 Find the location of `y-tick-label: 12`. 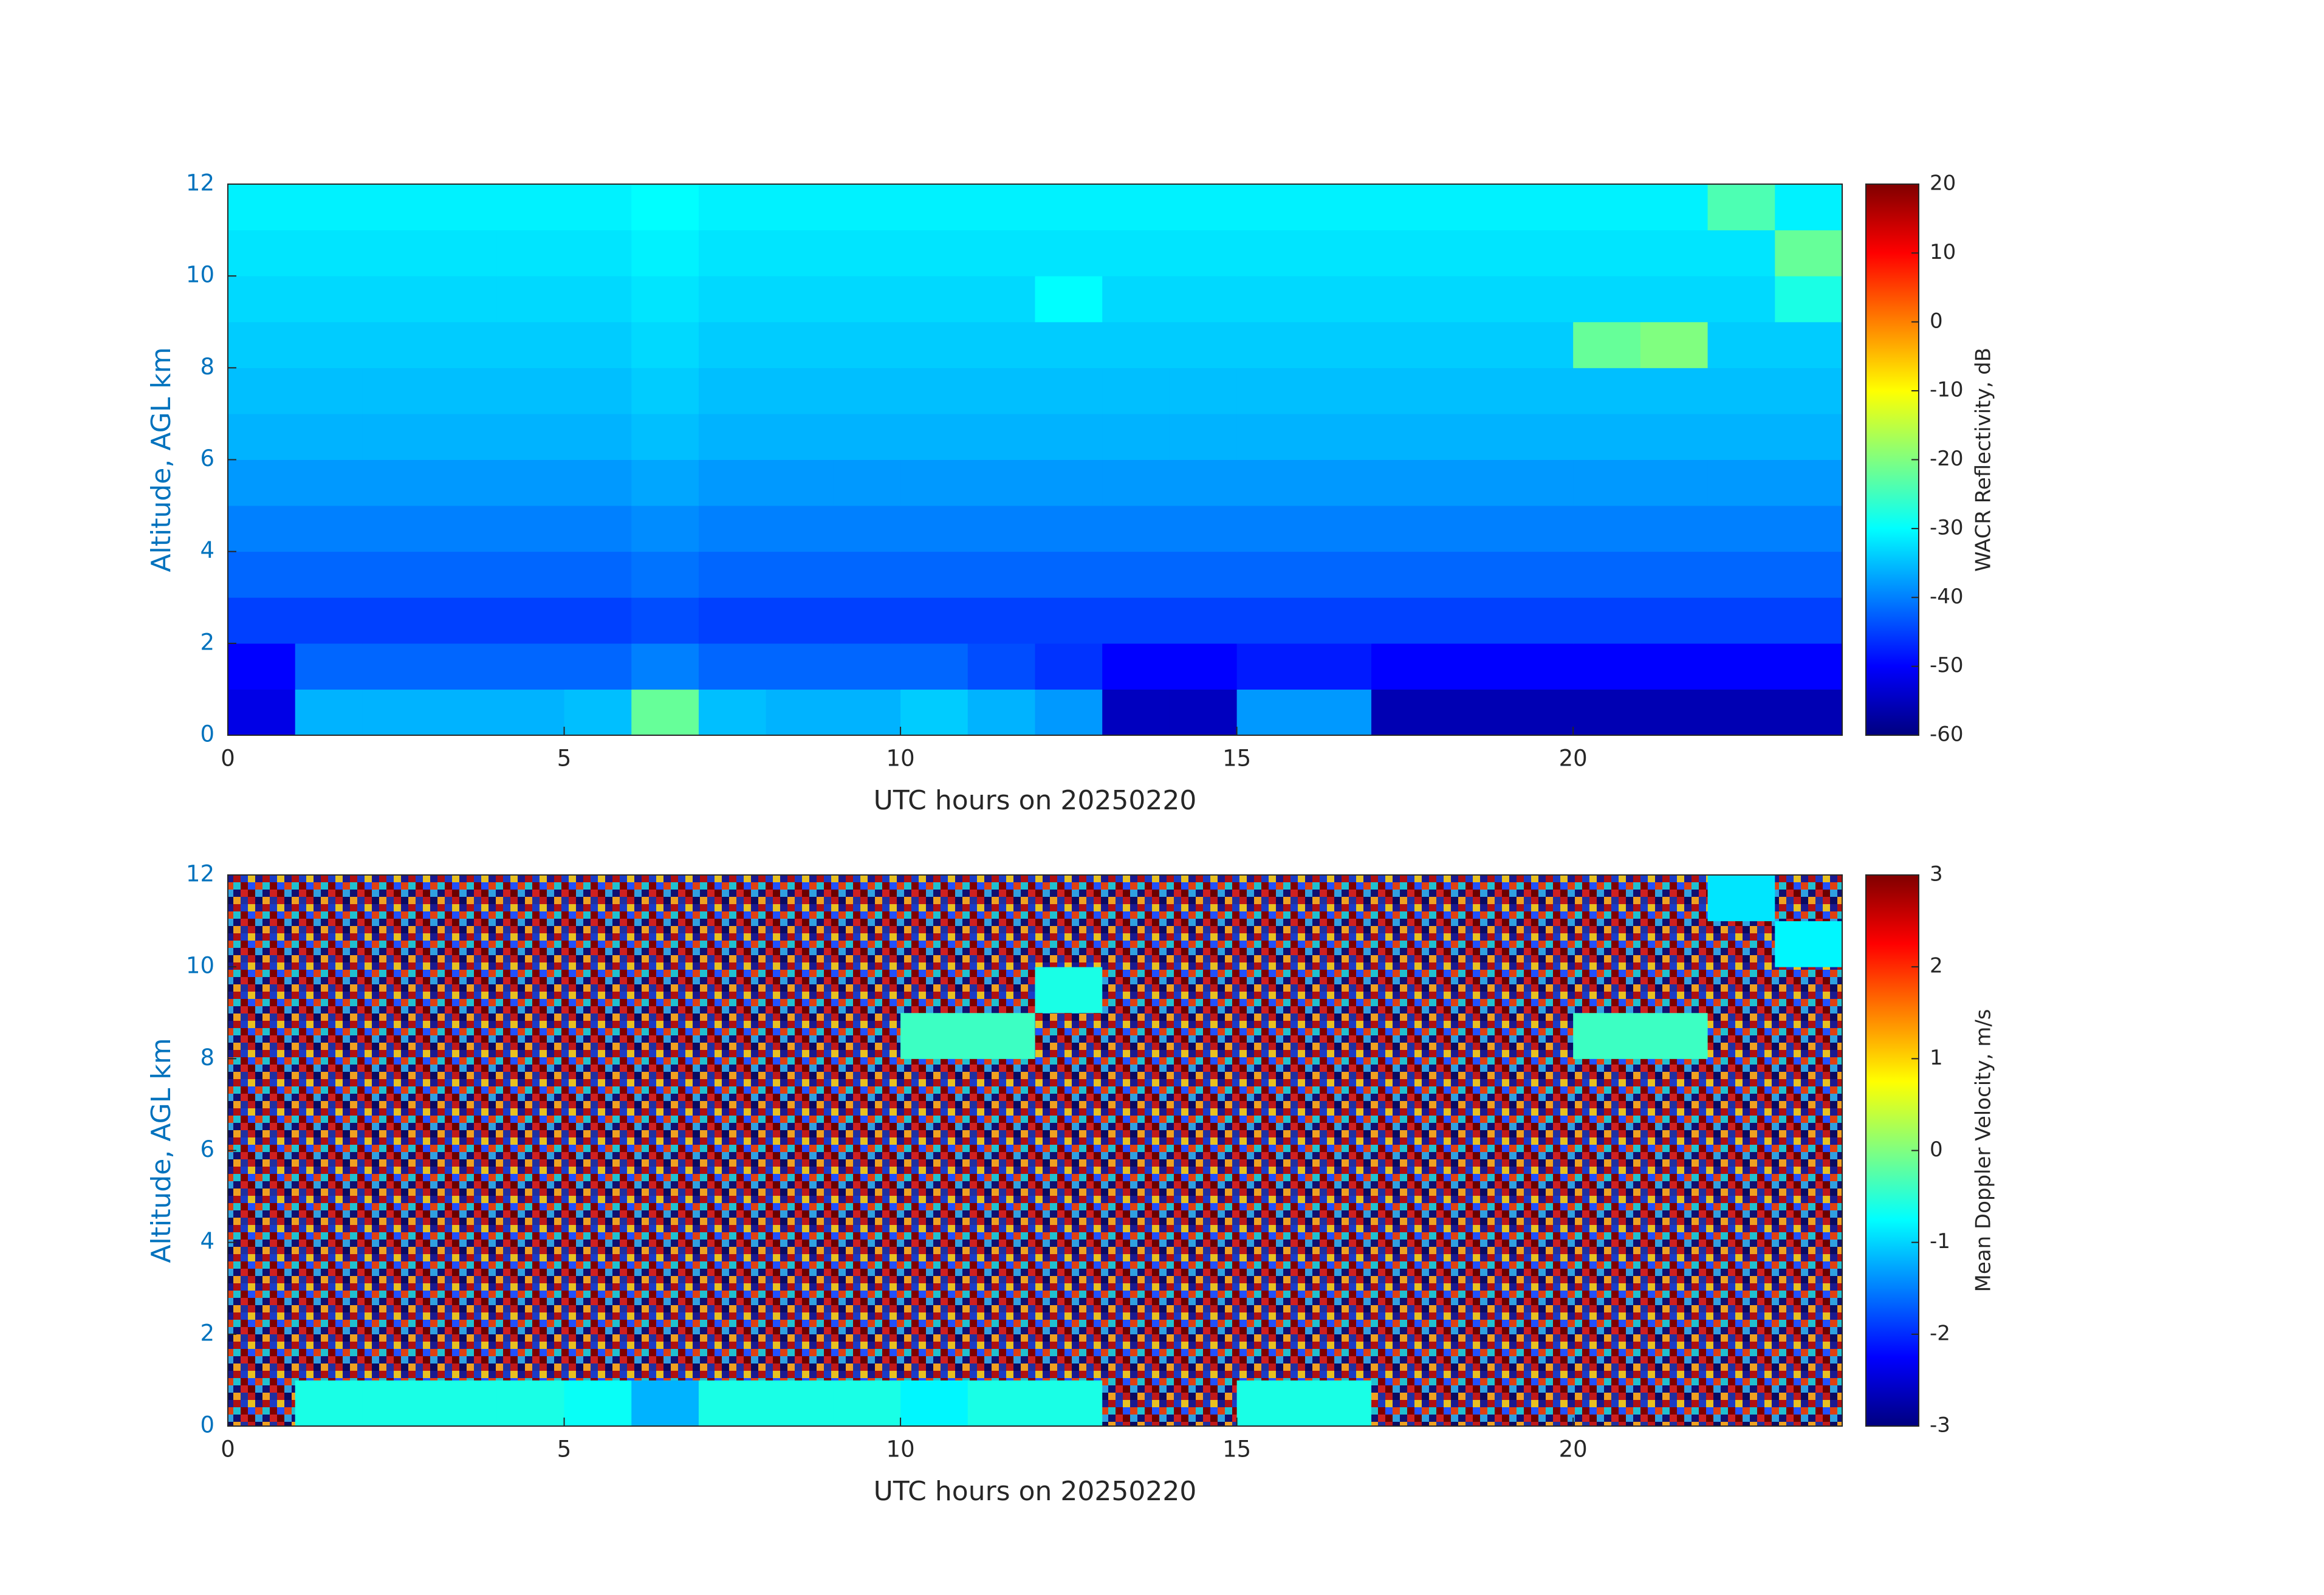

y-tick-label: 12 is located at coordinates (200, 874).